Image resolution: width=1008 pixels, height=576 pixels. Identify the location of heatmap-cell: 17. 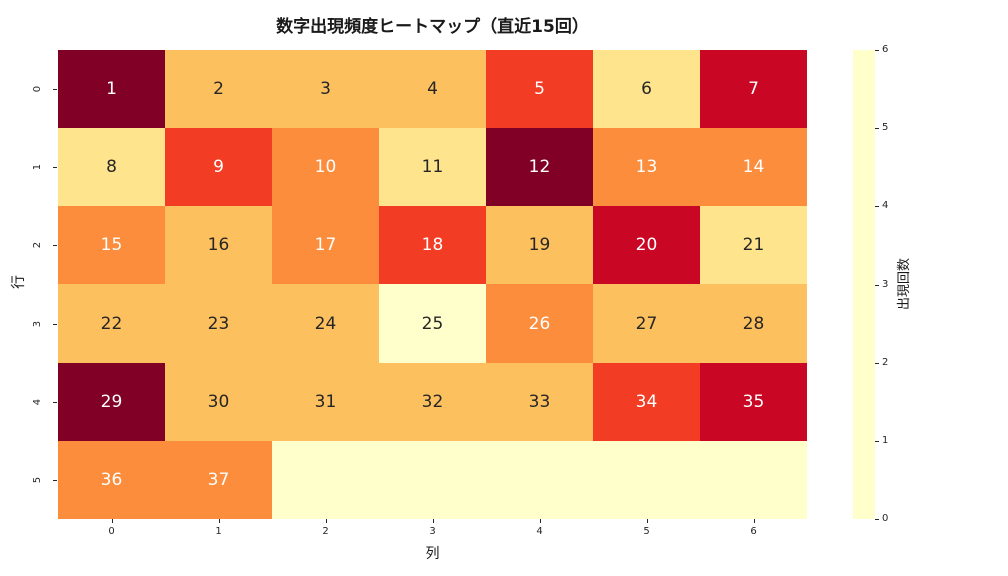
(325, 245).